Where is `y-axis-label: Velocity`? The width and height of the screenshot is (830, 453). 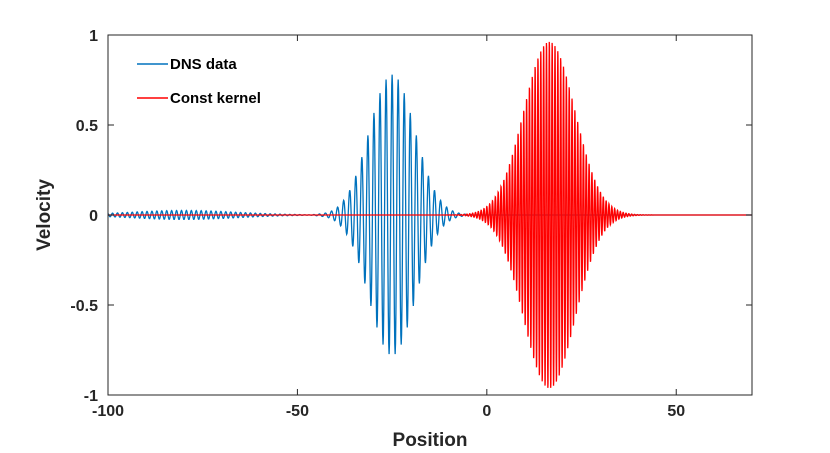
y-axis-label: Velocity is located at coordinates (44, 215).